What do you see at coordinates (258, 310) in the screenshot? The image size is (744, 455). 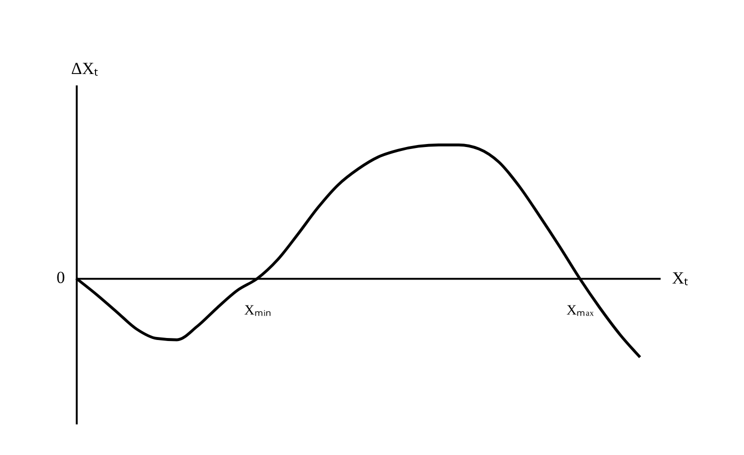 I see `x-tick-label: Xₘᵢₙ` at bounding box center [258, 310].